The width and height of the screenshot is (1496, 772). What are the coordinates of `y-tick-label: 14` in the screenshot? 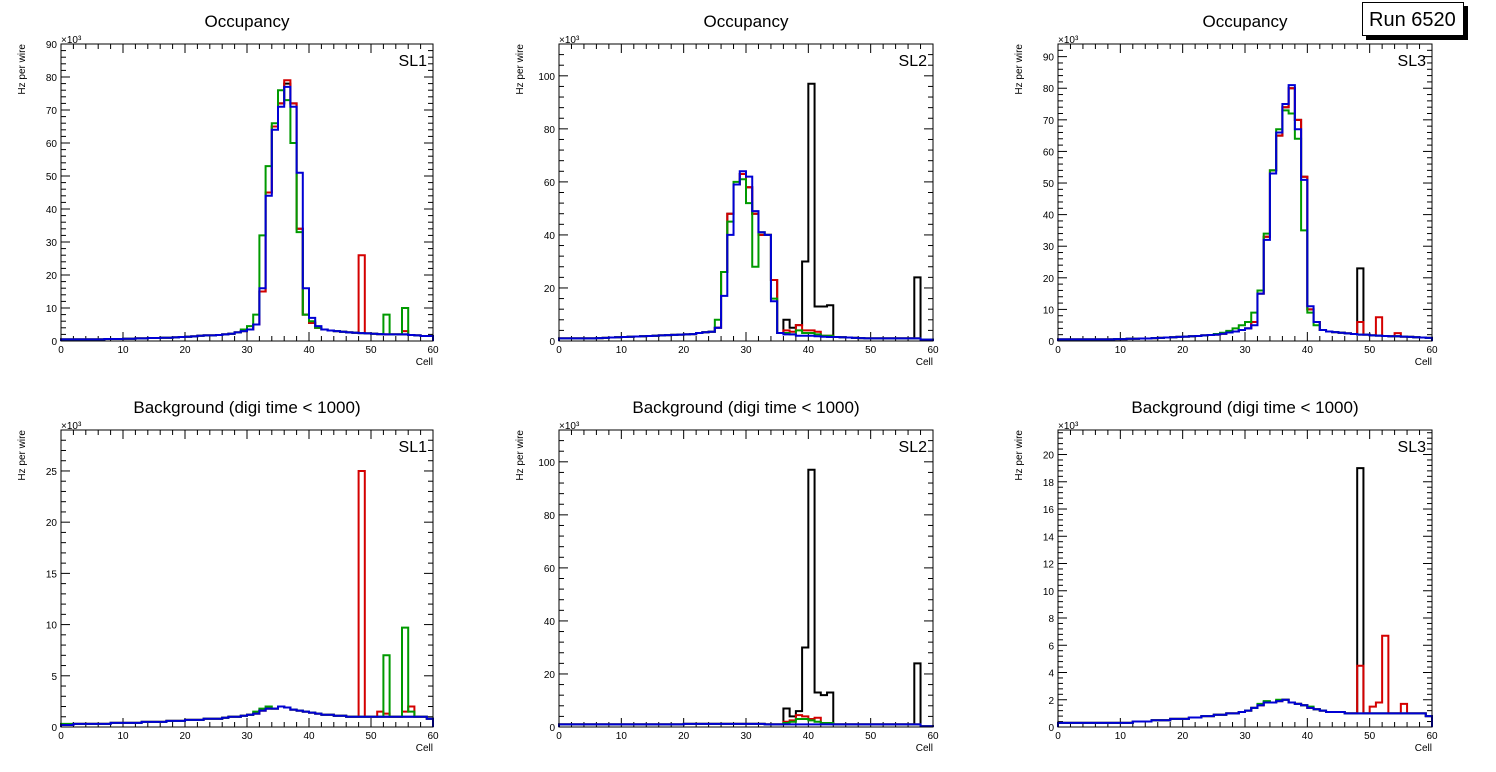 It's located at (1049, 537).